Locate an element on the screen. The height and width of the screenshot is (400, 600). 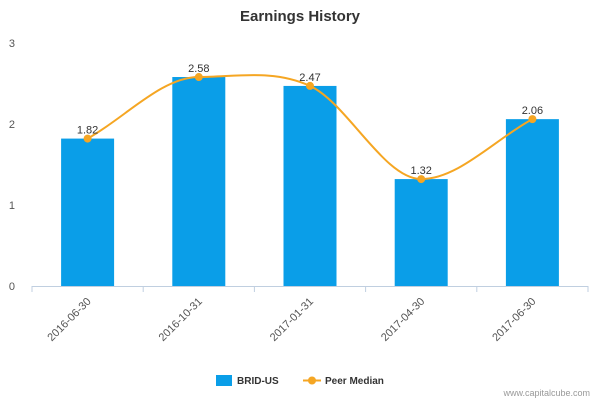
credit-text: www.capitalcube.com is located at coordinates (546, 393).